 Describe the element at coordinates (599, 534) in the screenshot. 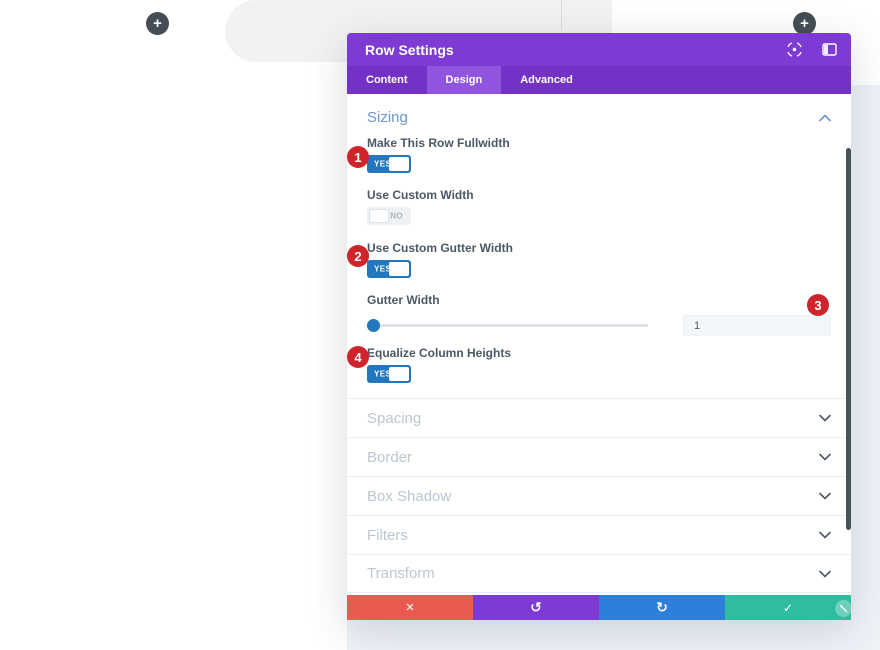

I see `section-filters: Filters` at that location.